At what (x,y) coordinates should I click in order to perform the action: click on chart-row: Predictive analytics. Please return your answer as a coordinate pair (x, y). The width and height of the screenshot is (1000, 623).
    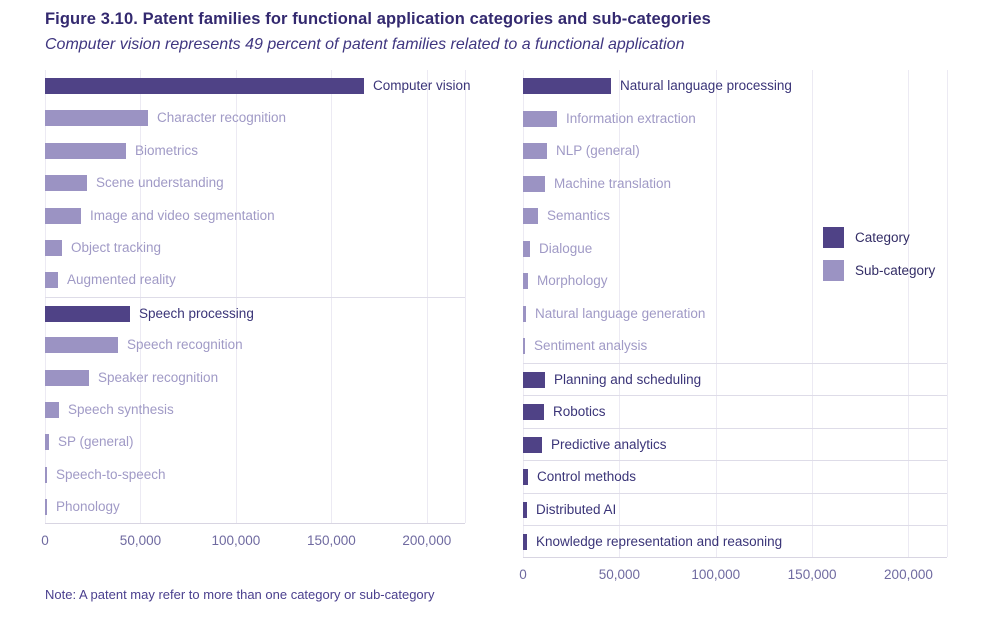
    Looking at the image, I should click on (735, 444).